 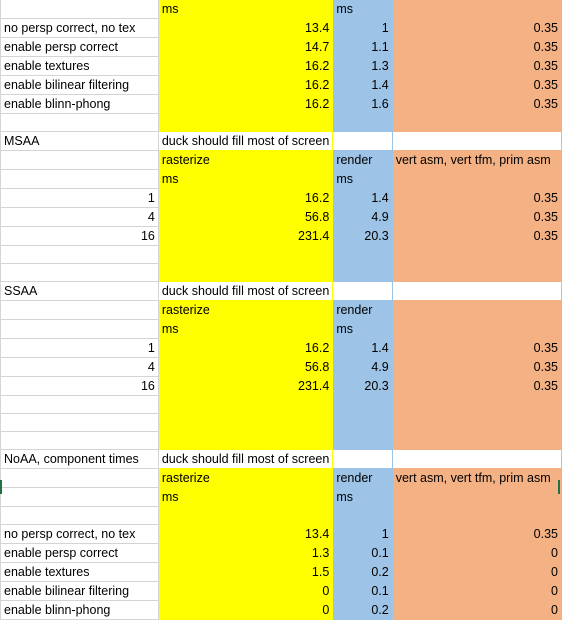 What do you see at coordinates (79, 141) in the screenshot?
I see `cell-r7-c0: MSAA` at bounding box center [79, 141].